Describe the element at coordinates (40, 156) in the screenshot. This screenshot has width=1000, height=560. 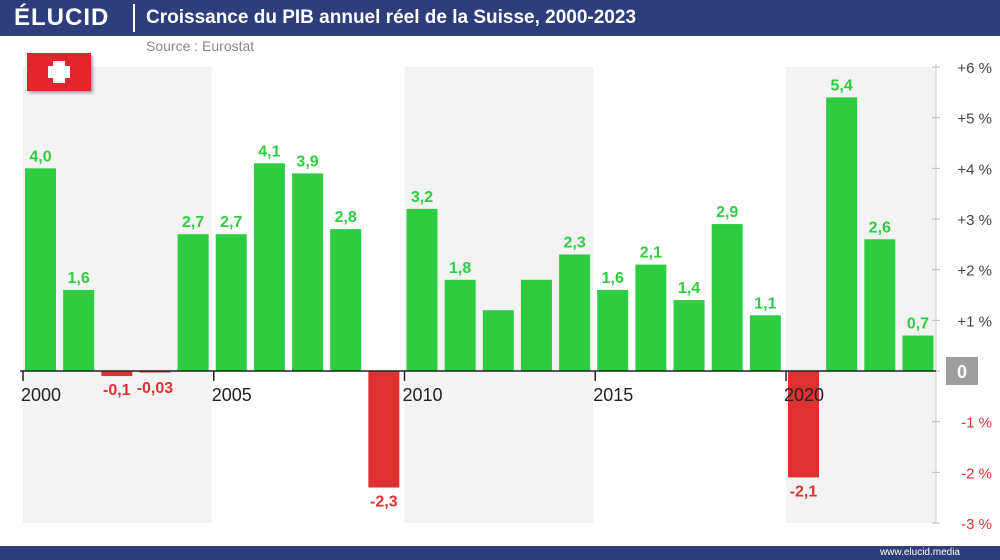
I see `data-label: 4,0` at that location.